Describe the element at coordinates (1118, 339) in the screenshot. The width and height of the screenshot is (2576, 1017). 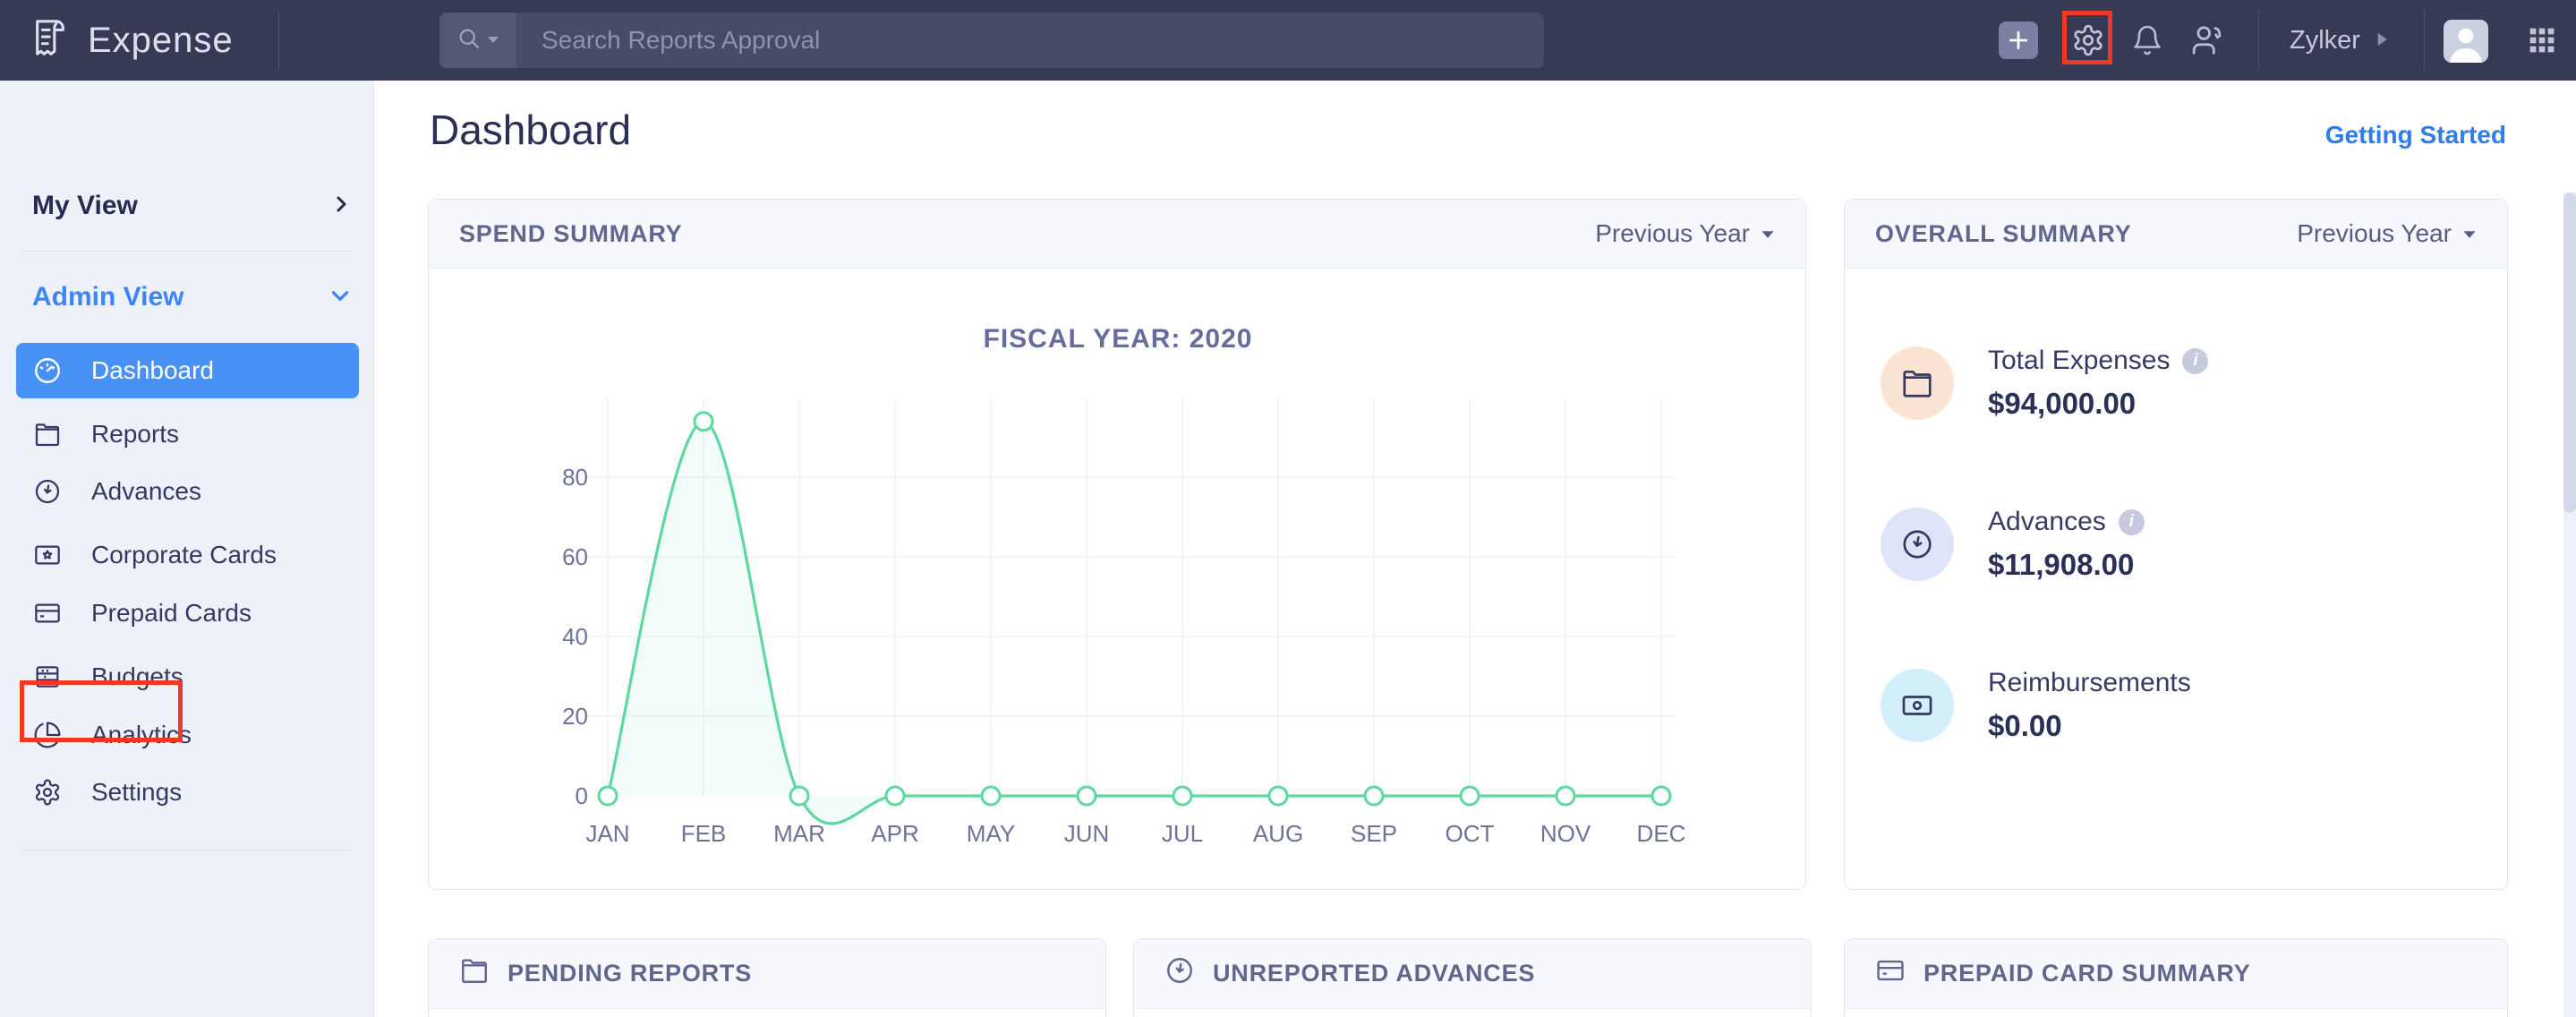
I see `svg-text: FISCAL YEAR: 2020` at that location.